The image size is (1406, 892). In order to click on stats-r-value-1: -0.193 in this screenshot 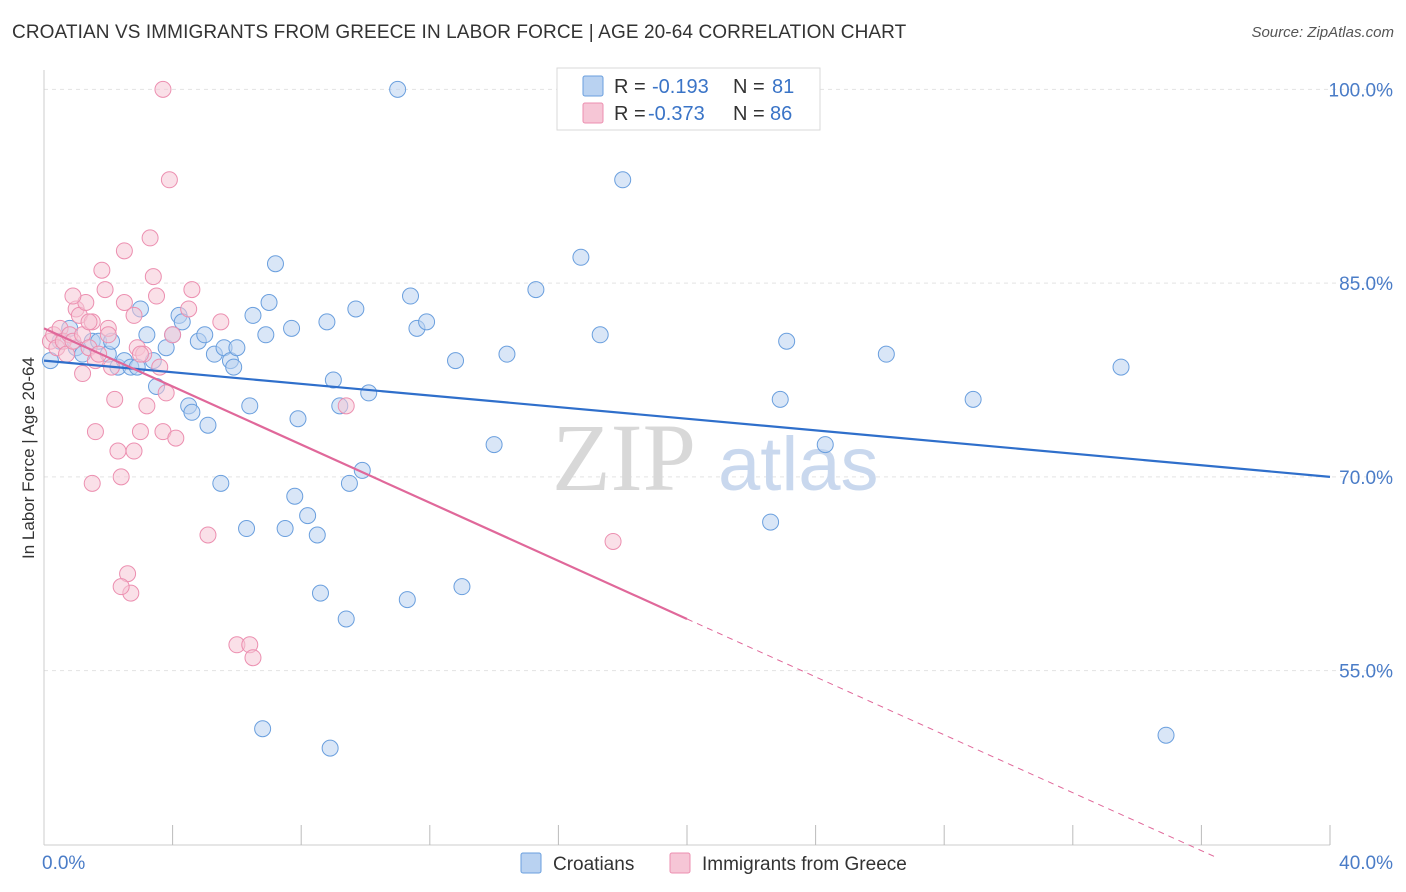, I will do `click(680, 87)`.